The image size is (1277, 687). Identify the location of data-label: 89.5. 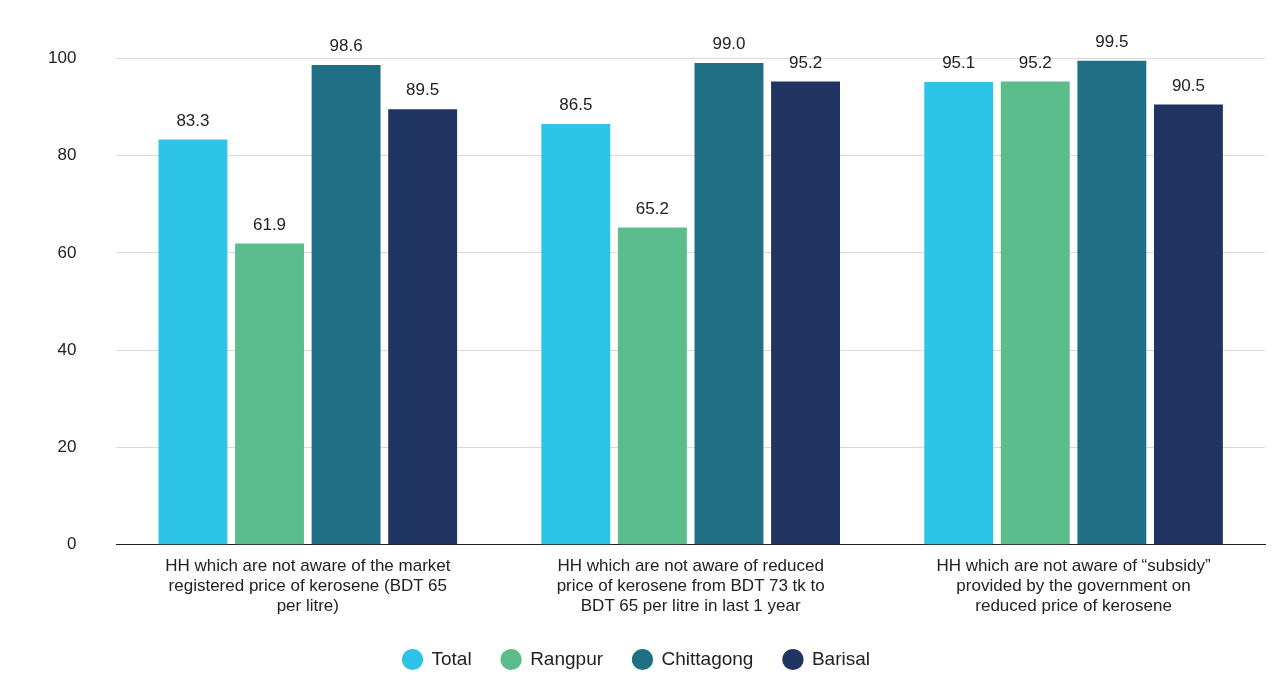
(423, 90).